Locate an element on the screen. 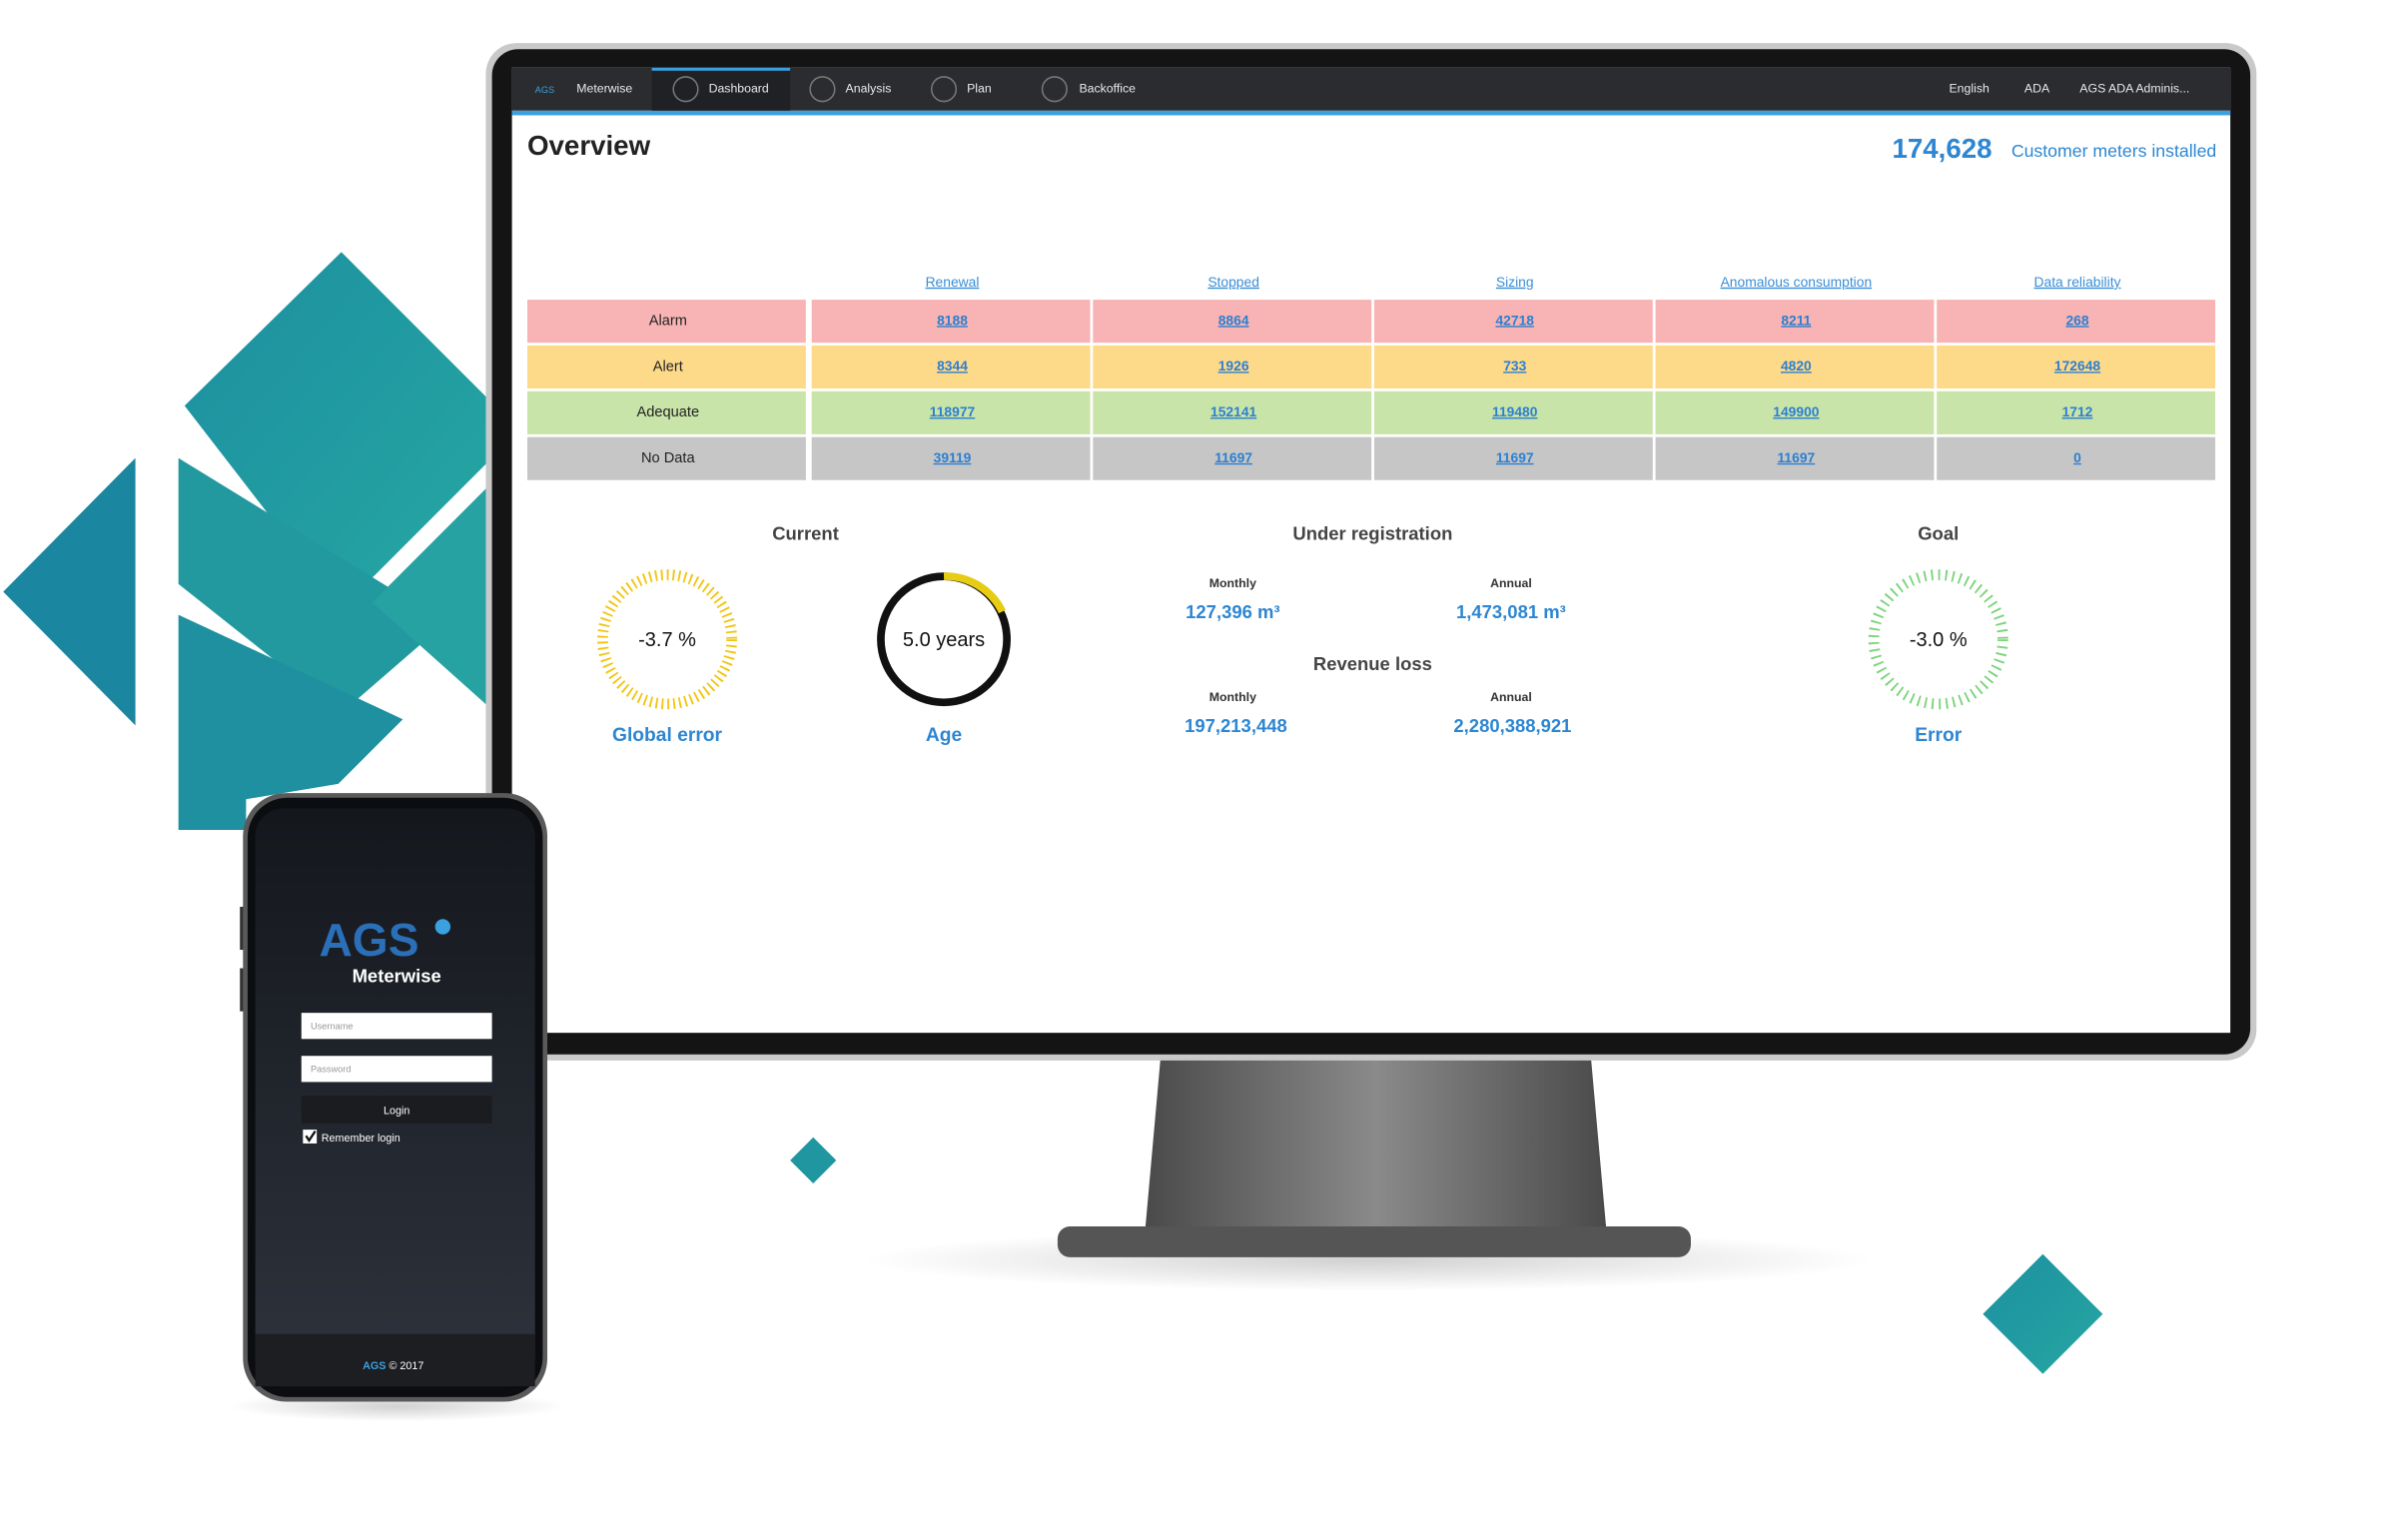  cell-link: 149900 is located at coordinates (1796, 411).